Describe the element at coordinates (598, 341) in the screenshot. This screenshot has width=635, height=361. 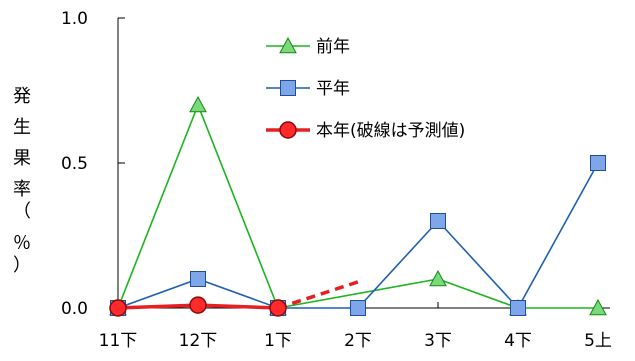
I see `x-tick-label: 5上` at that location.